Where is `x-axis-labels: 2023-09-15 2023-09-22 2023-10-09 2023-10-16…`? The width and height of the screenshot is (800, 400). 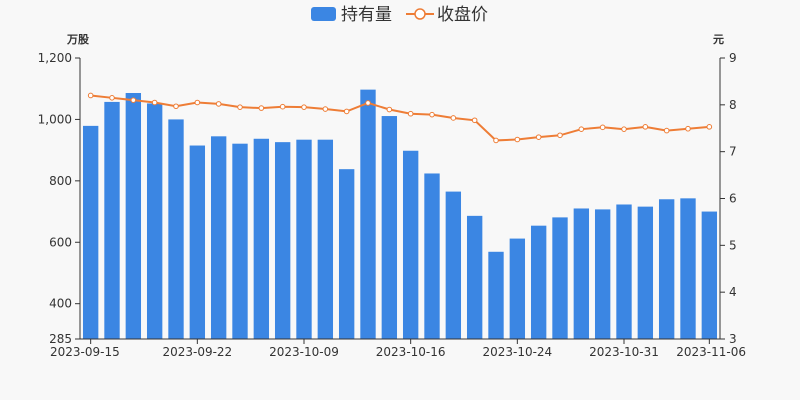
x-axis-labels: 2023-09-15 2023-09-22 2023-10-09 2023-10-16… is located at coordinates (398, 349).